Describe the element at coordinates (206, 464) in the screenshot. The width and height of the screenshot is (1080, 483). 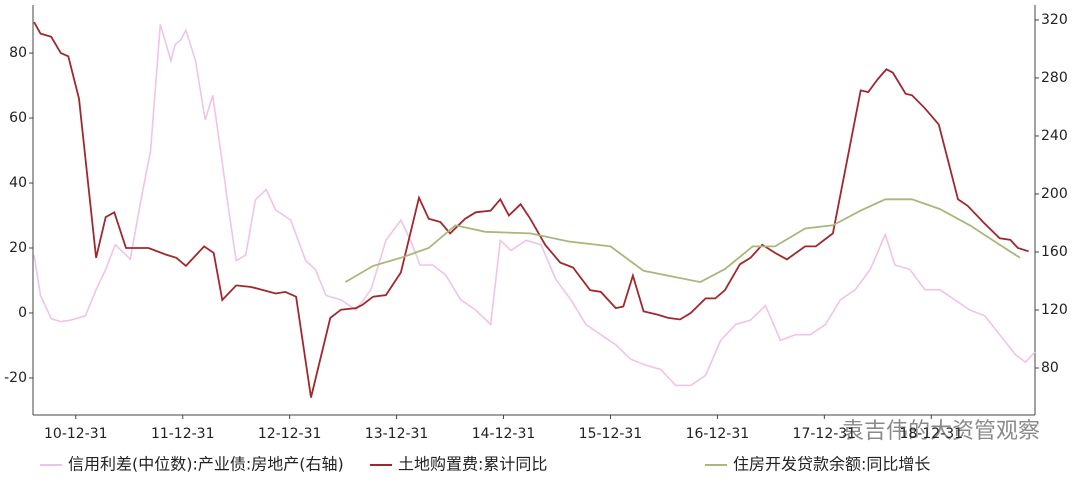
I see `legend-label: 信用利差(中位数):产业债:房地产(右轴)` at that location.